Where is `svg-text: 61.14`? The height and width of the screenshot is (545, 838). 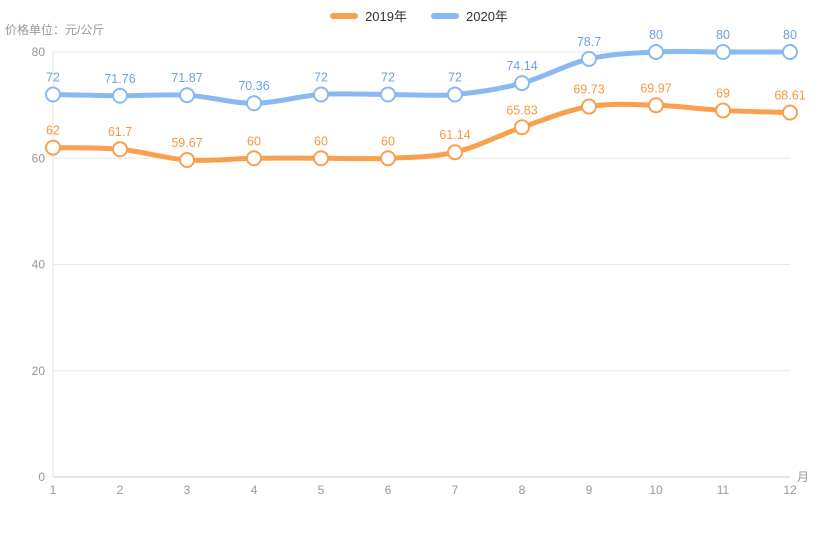
svg-text: 61.14 is located at coordinates (454, 135).